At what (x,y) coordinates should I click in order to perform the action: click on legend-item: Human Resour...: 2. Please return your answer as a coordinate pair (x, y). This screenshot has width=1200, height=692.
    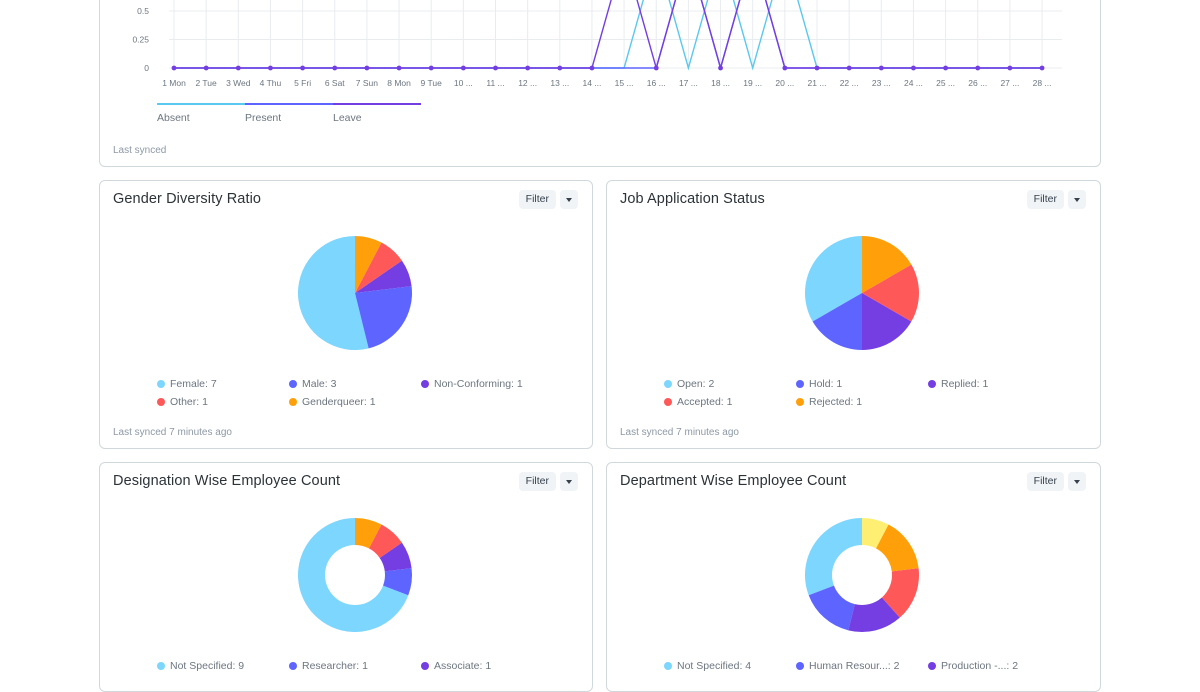
    Looking at the image, I should click on (847, 666).